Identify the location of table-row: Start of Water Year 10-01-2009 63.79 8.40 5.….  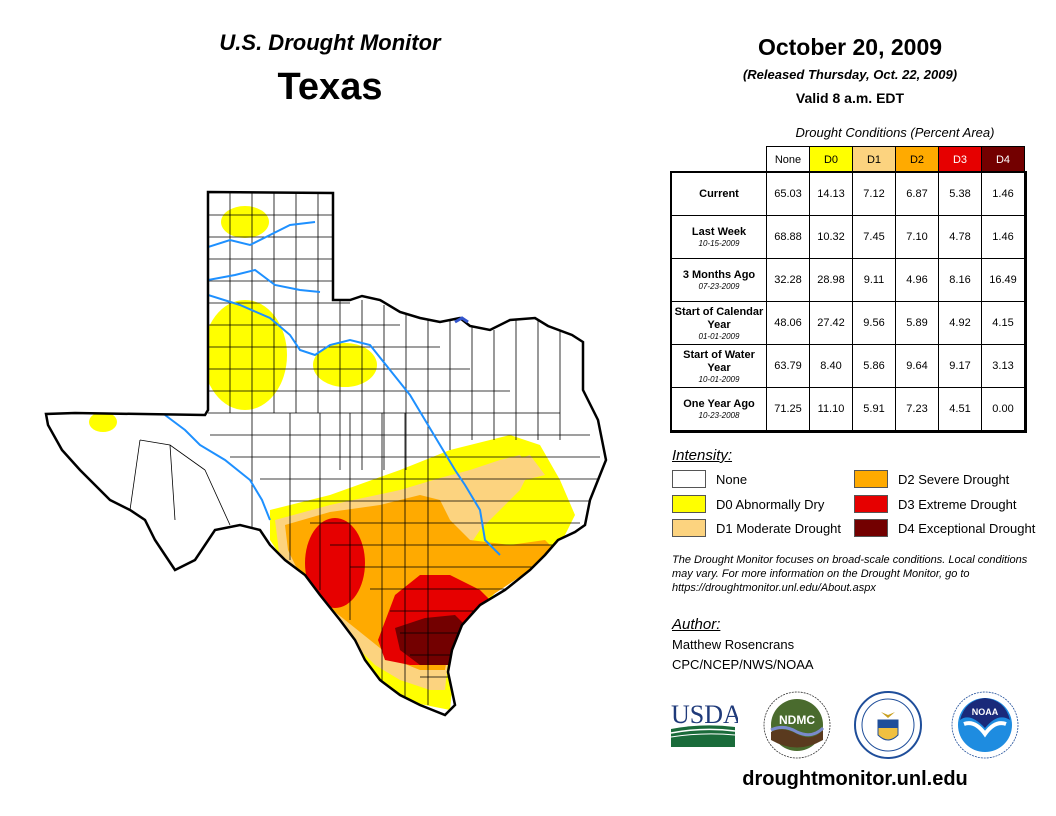
(848, 366).